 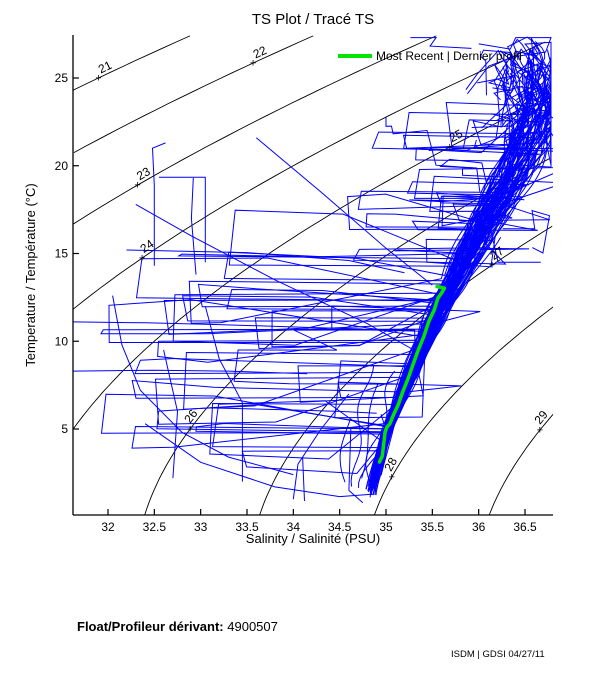 What do you see at coordinates (247, 527) in the screenshot?
I see `x-tick-label: 33.5` at bounding box center [247, 527].